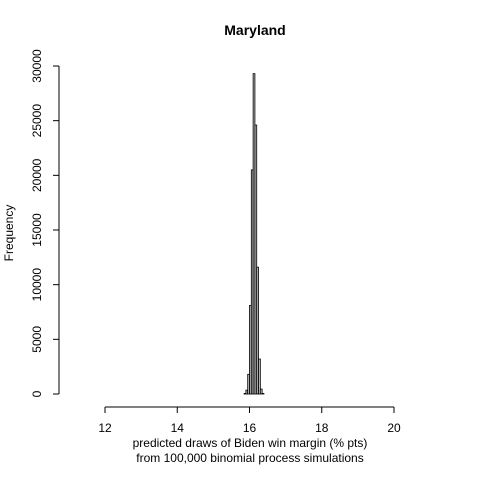 This screenshot has width=480, height=480. Describe the element at coordinates (37, 339) in the screenshot. I see `y-tick-label: 5000` at that location.